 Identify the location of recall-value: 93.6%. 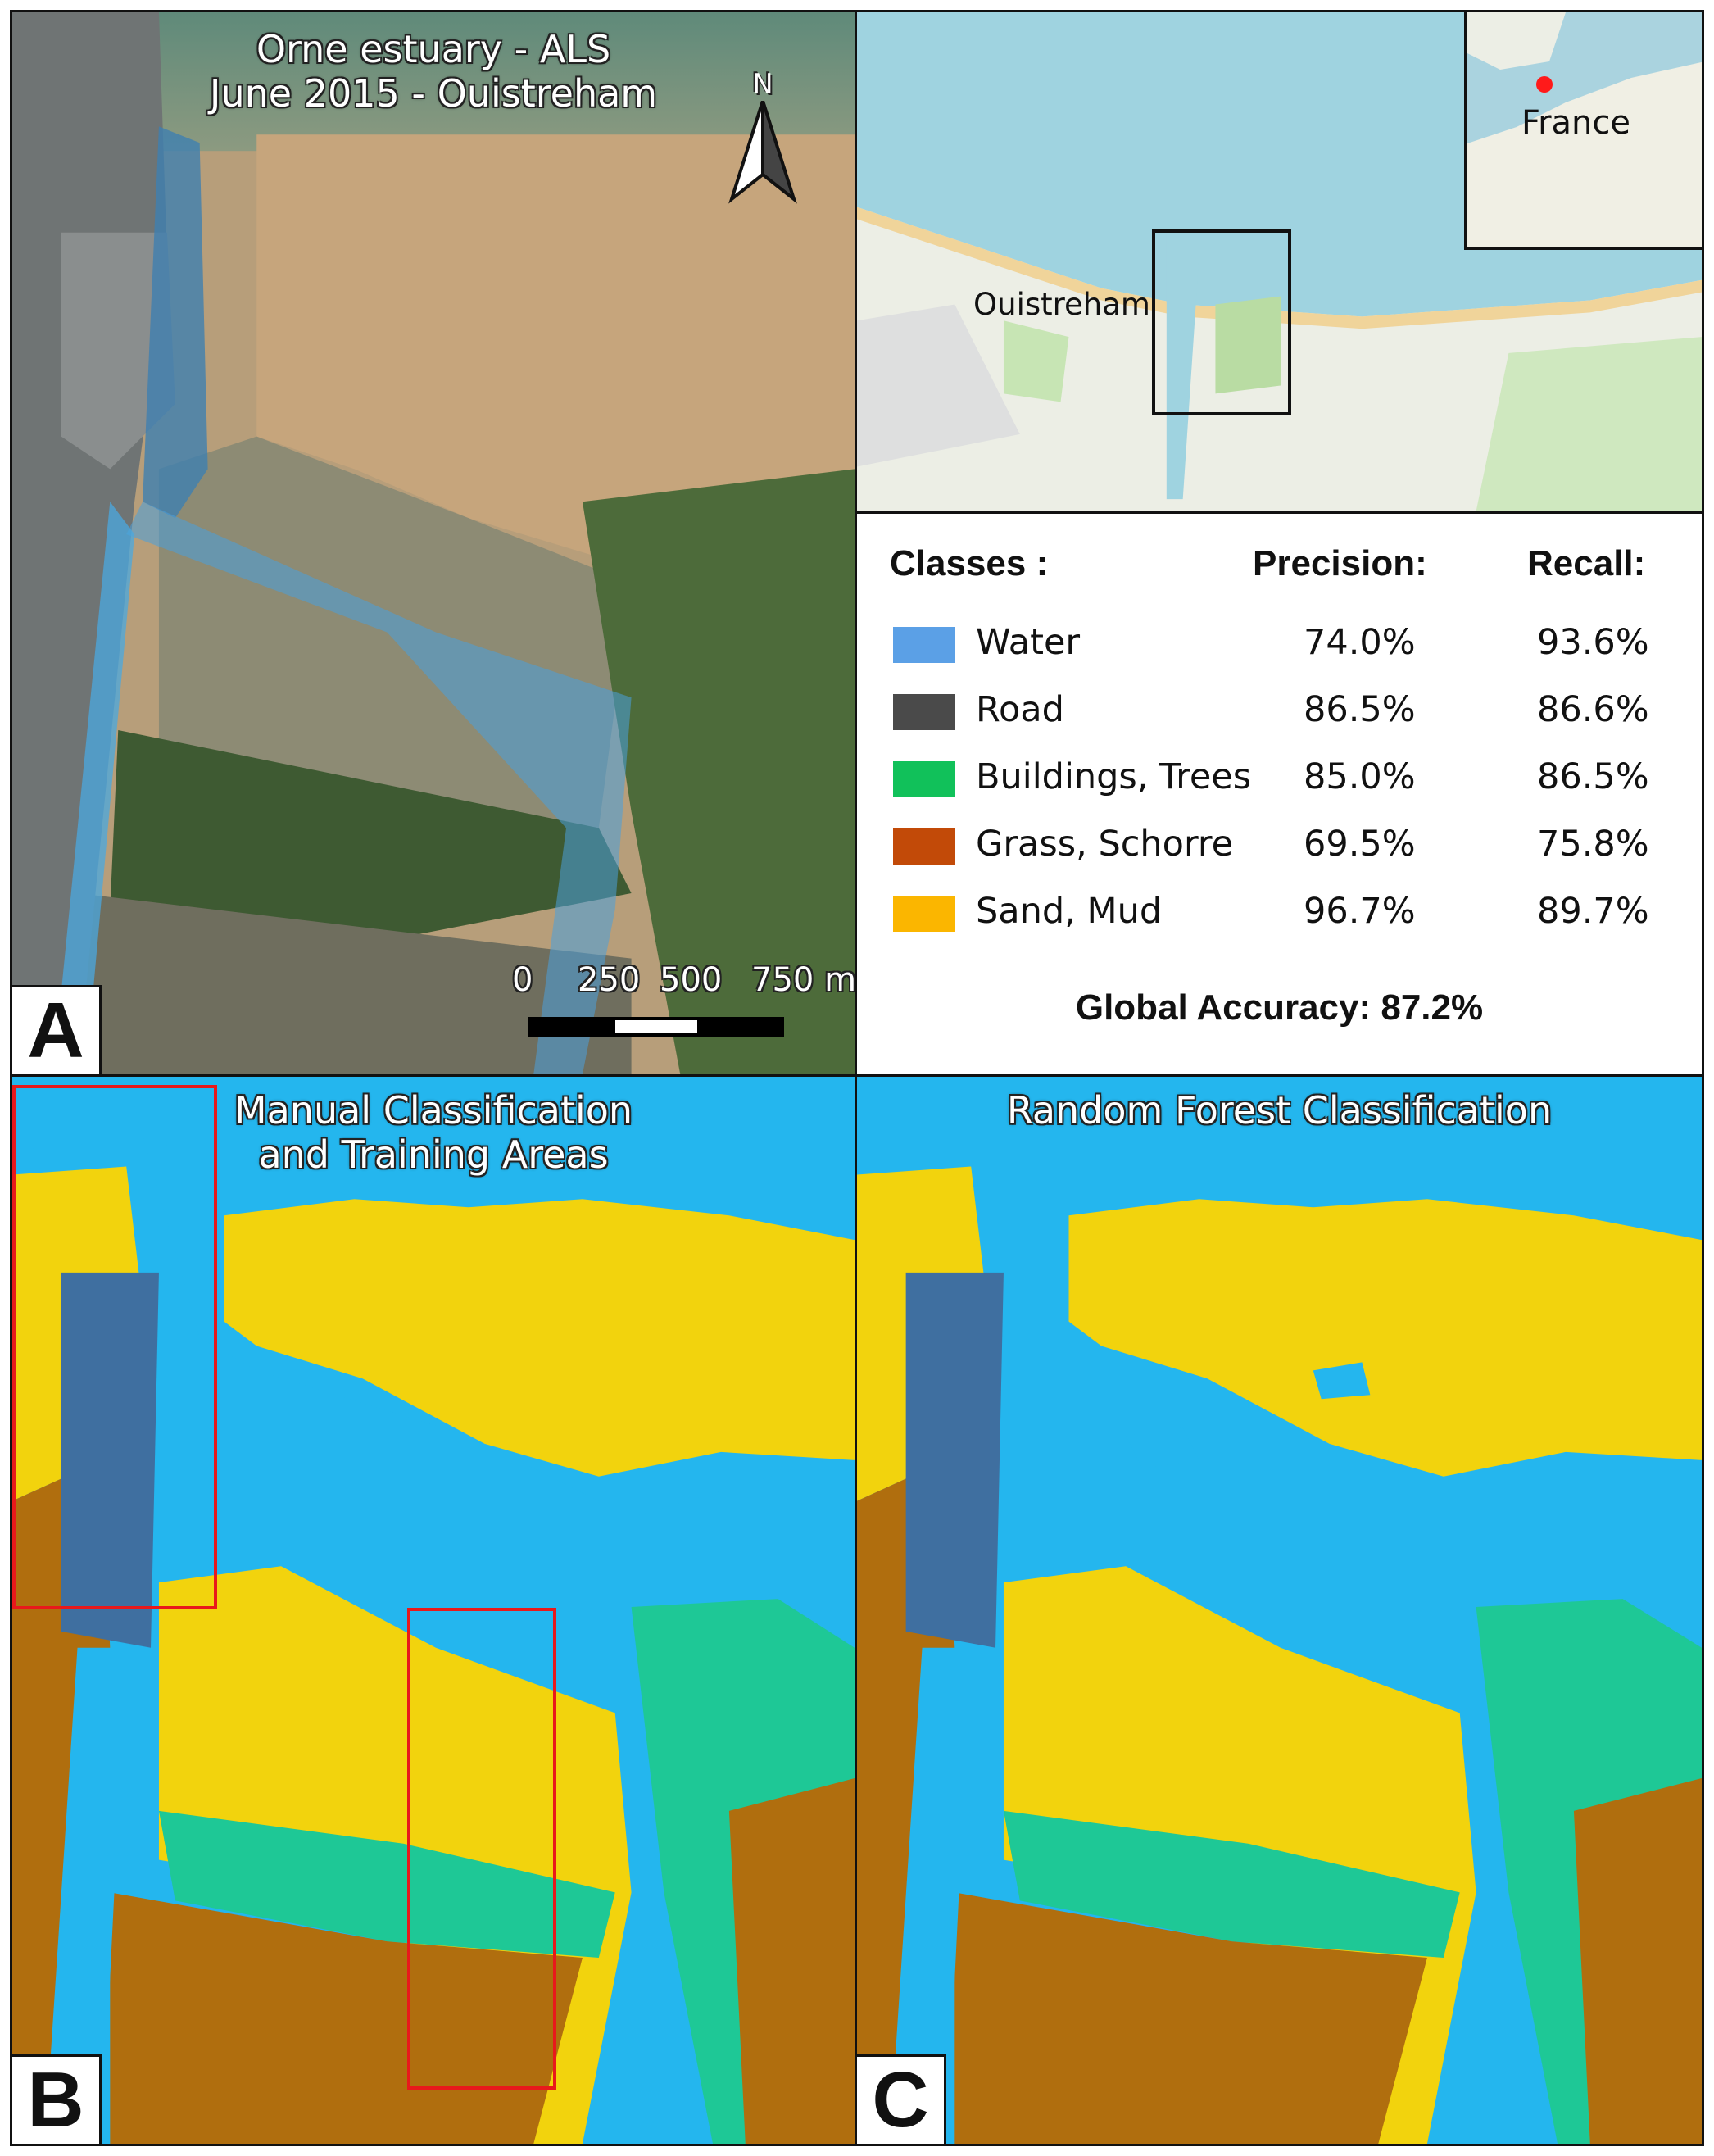
(1593, 642).